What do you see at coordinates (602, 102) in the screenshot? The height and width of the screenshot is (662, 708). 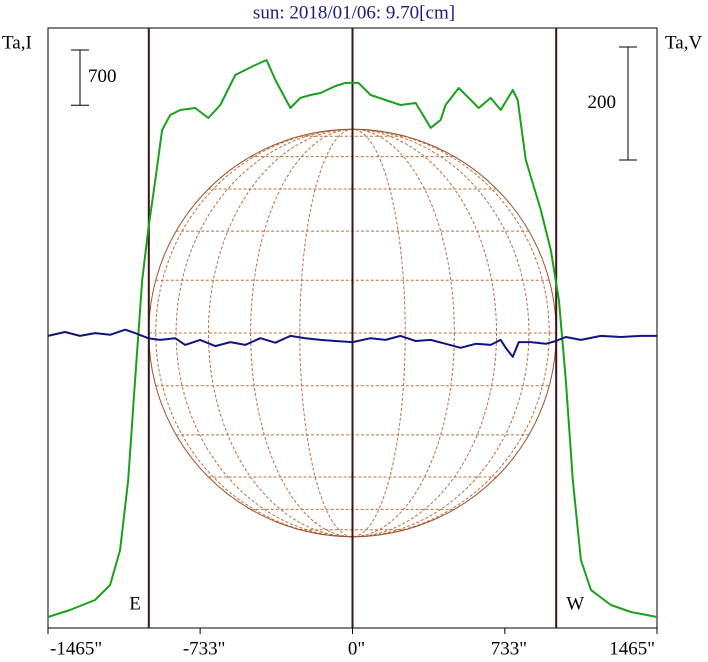 I see `scale-bar-label: 200` at bounding box center [602, 102].